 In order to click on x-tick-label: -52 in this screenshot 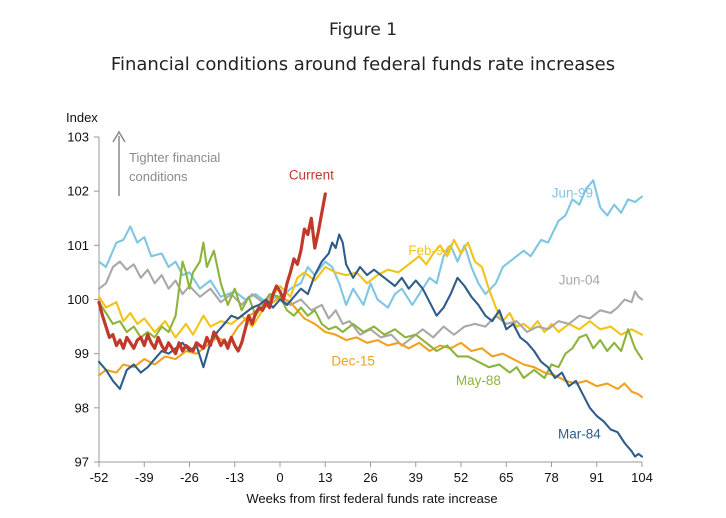, I will do `click(99, 477)`.